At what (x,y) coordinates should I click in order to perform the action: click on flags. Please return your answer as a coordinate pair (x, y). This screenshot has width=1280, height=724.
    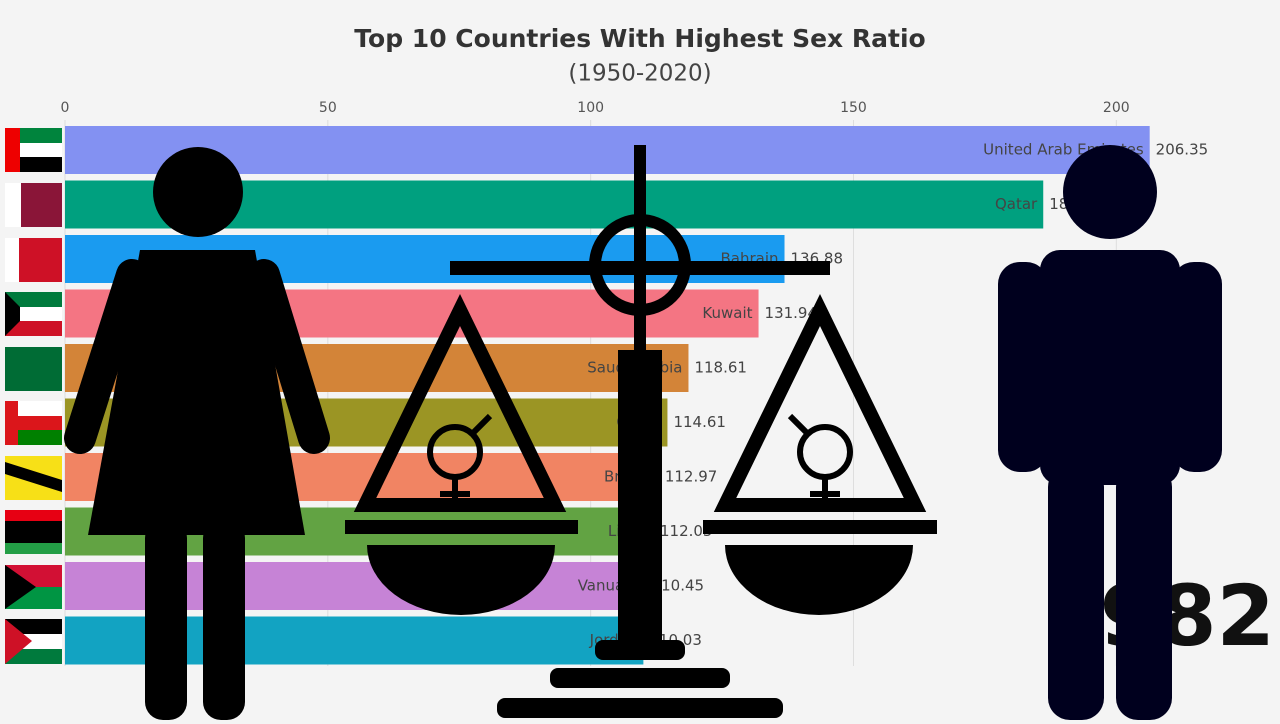
    Looking at the image, I should click on (33, 396).